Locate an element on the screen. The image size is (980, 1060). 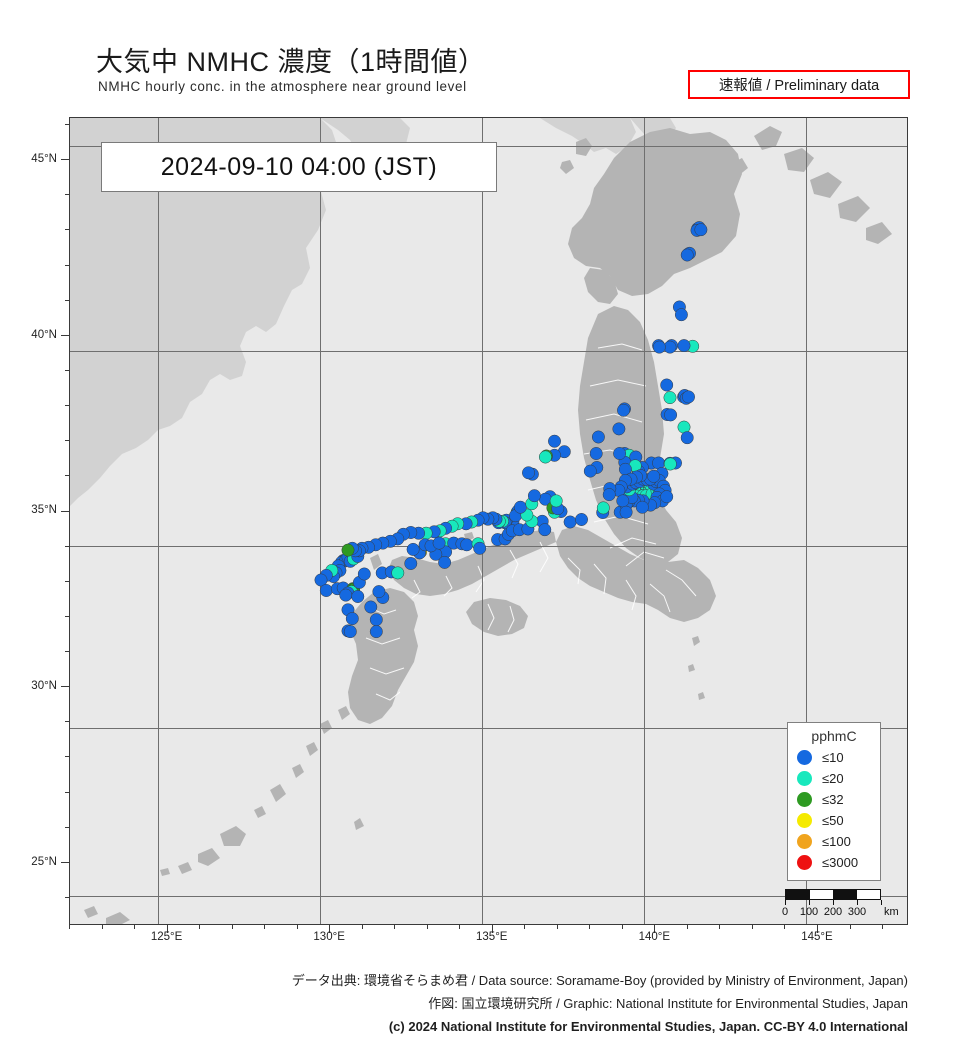
legend-item: ≤3000 is located at coordinates (834, 862).